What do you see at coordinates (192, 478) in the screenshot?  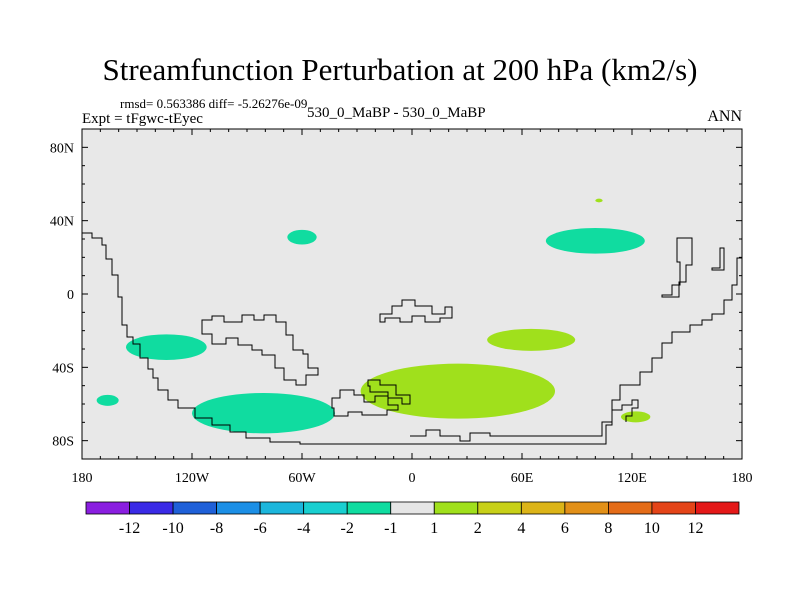 I see `x-tick-label: 120W` at bounding box center [192, 478].